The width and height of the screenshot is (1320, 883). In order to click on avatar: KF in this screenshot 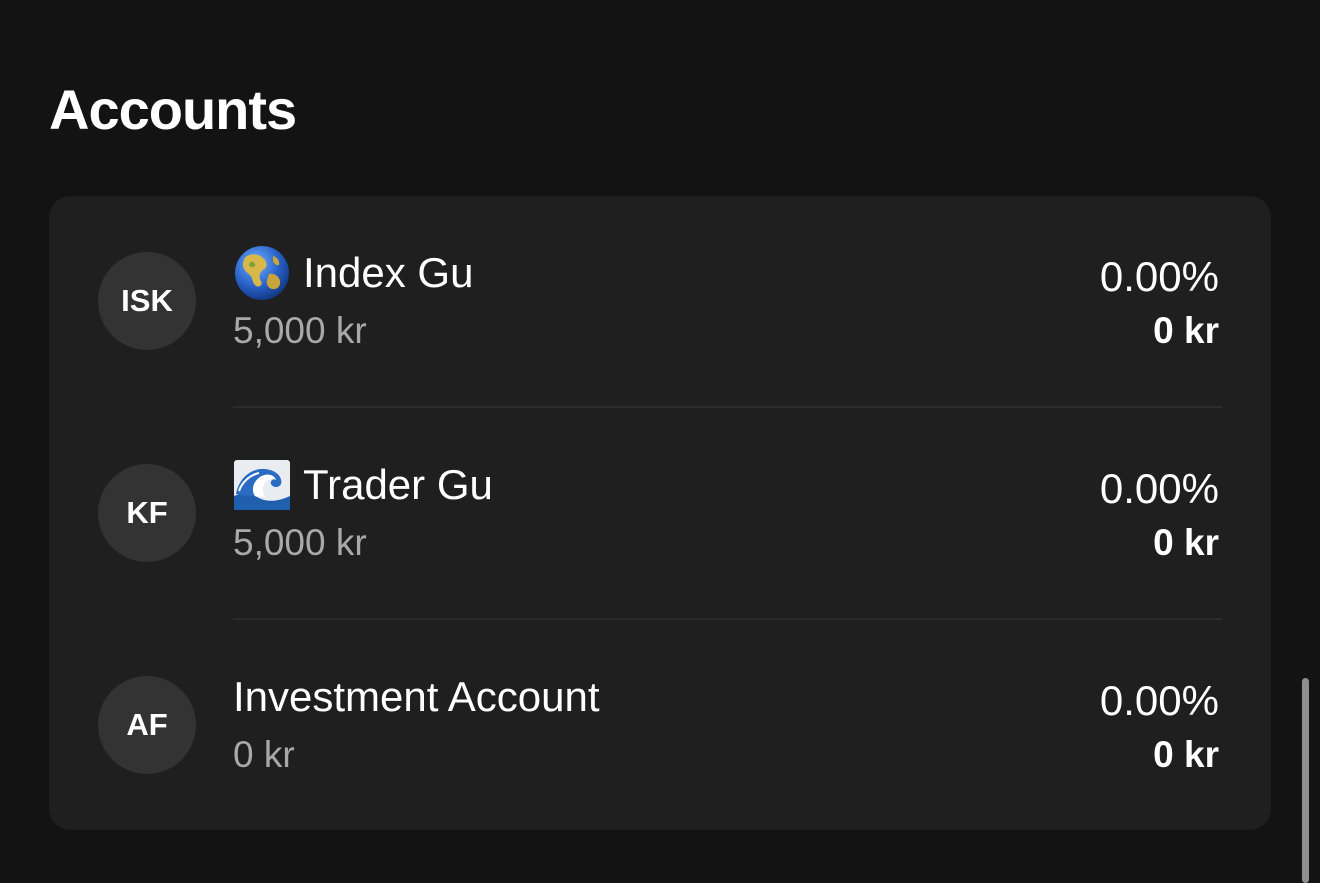, I will do `click(147, 513)`.